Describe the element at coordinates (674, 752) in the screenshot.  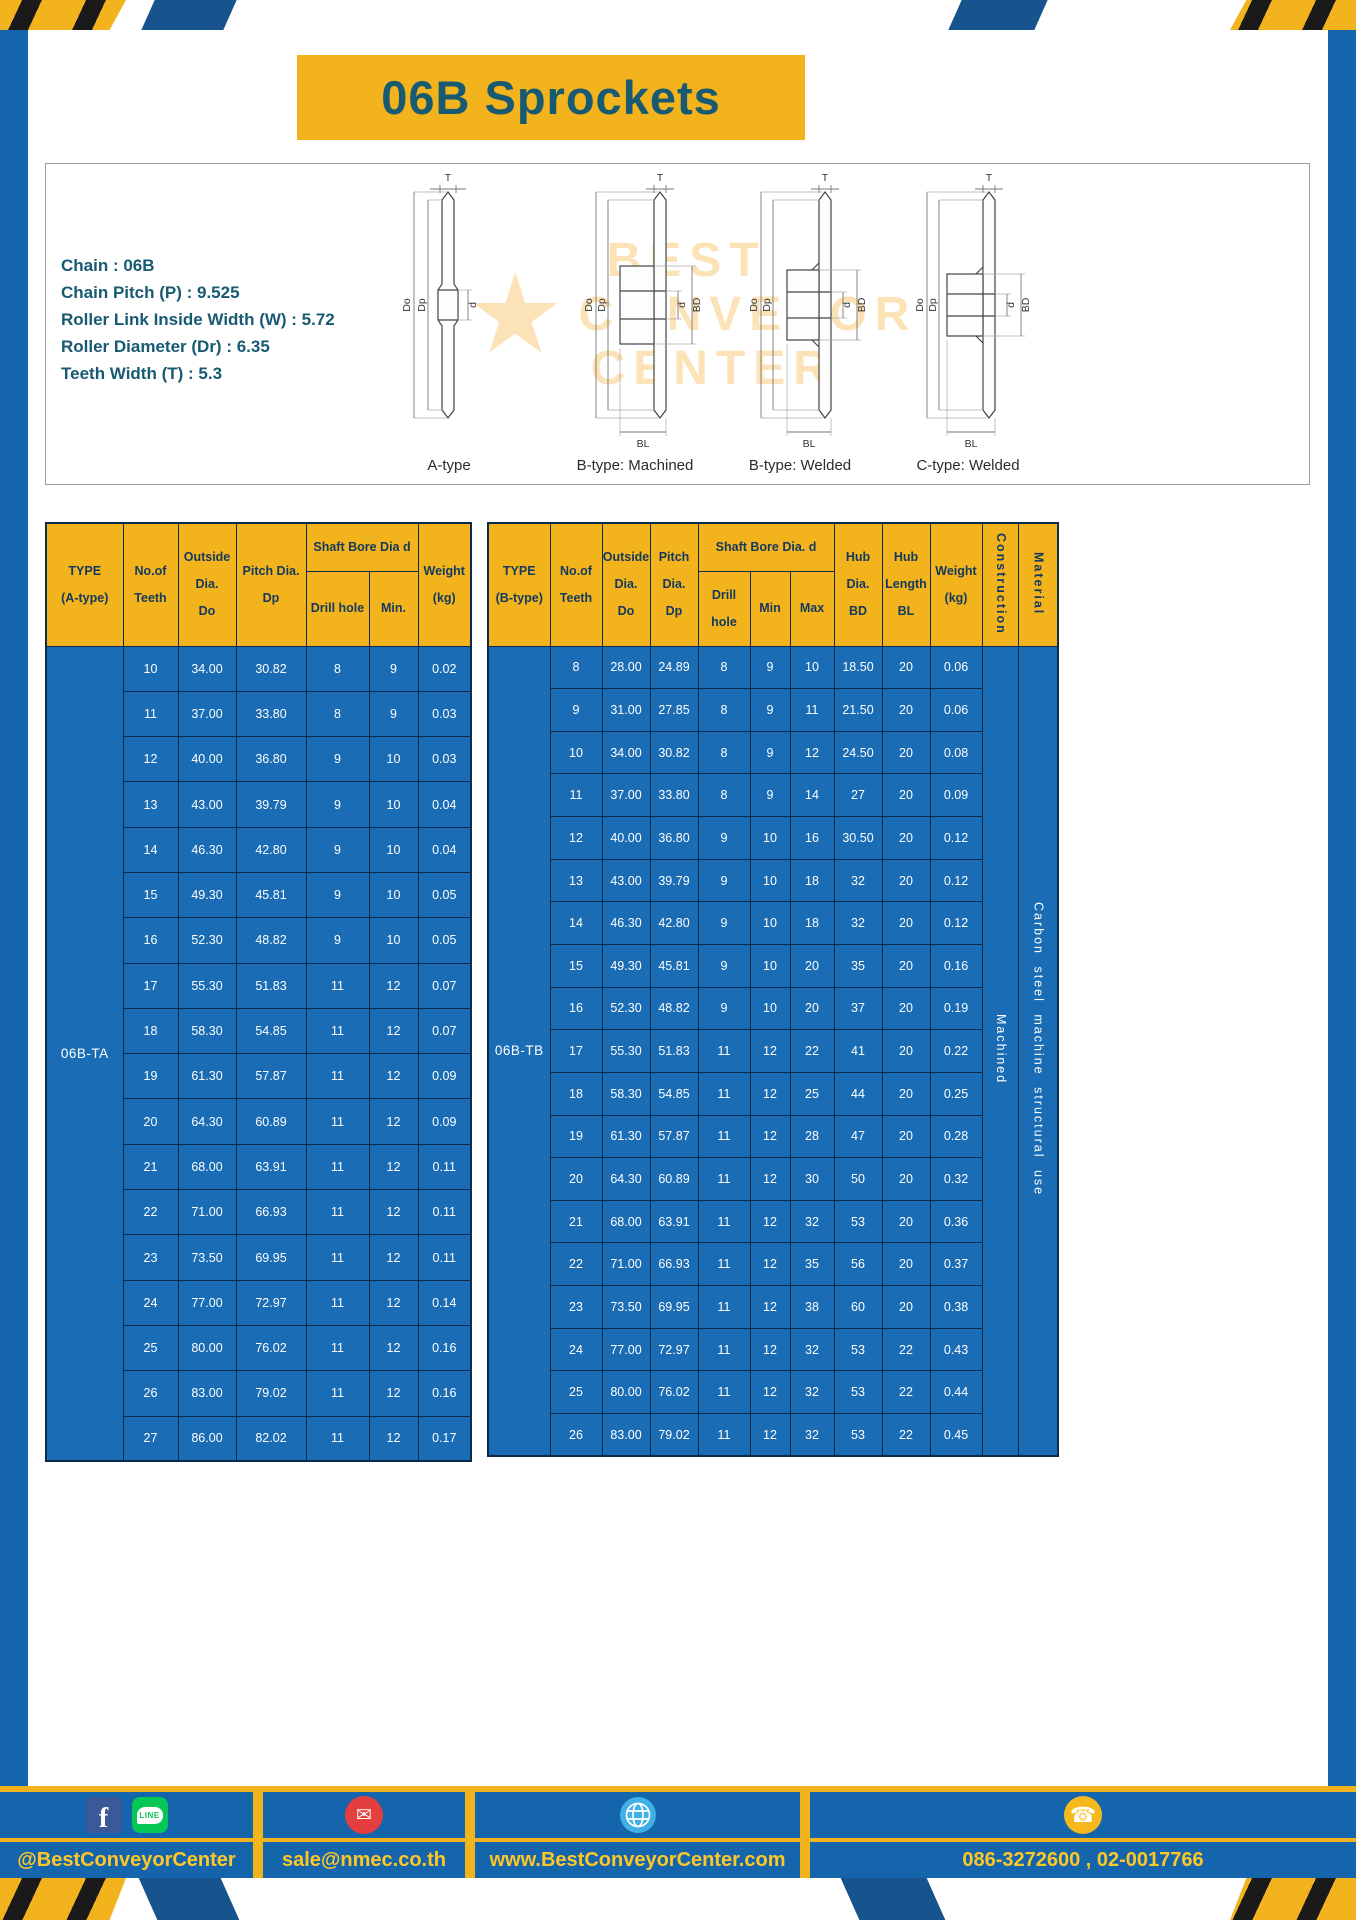
I see `table-b-cell: 30.82` at that location.